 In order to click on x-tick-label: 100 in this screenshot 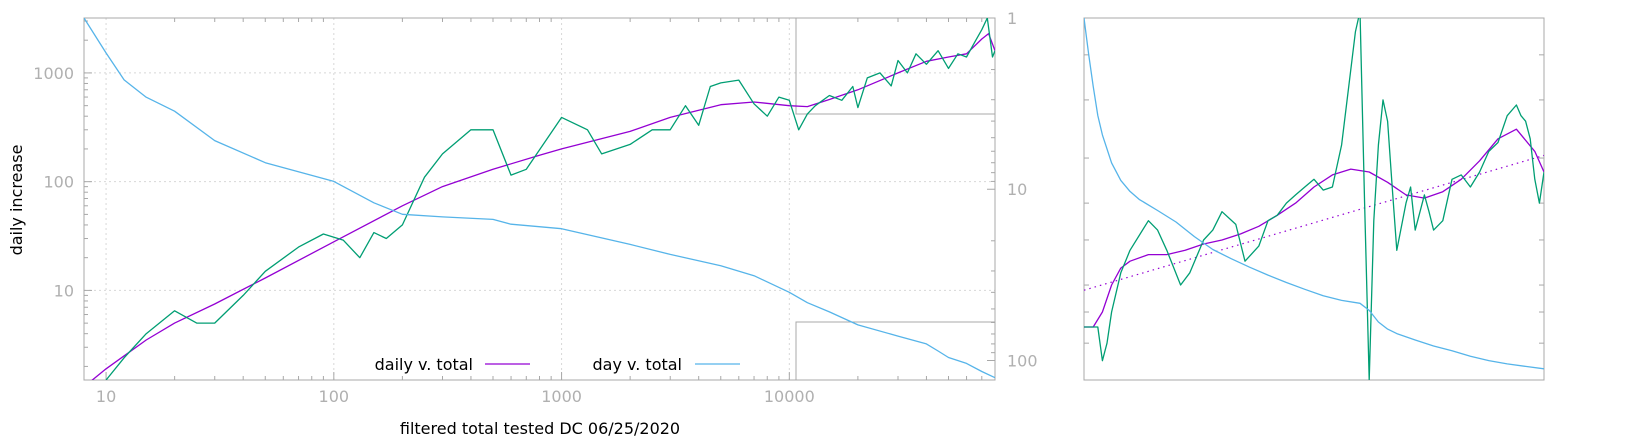, I will do `click(334, 396)`.